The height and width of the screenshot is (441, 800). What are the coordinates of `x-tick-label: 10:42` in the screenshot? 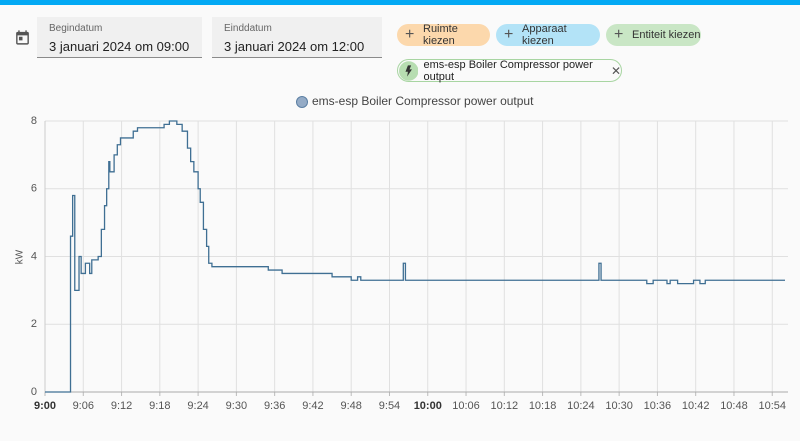 It's located at (696, 406).